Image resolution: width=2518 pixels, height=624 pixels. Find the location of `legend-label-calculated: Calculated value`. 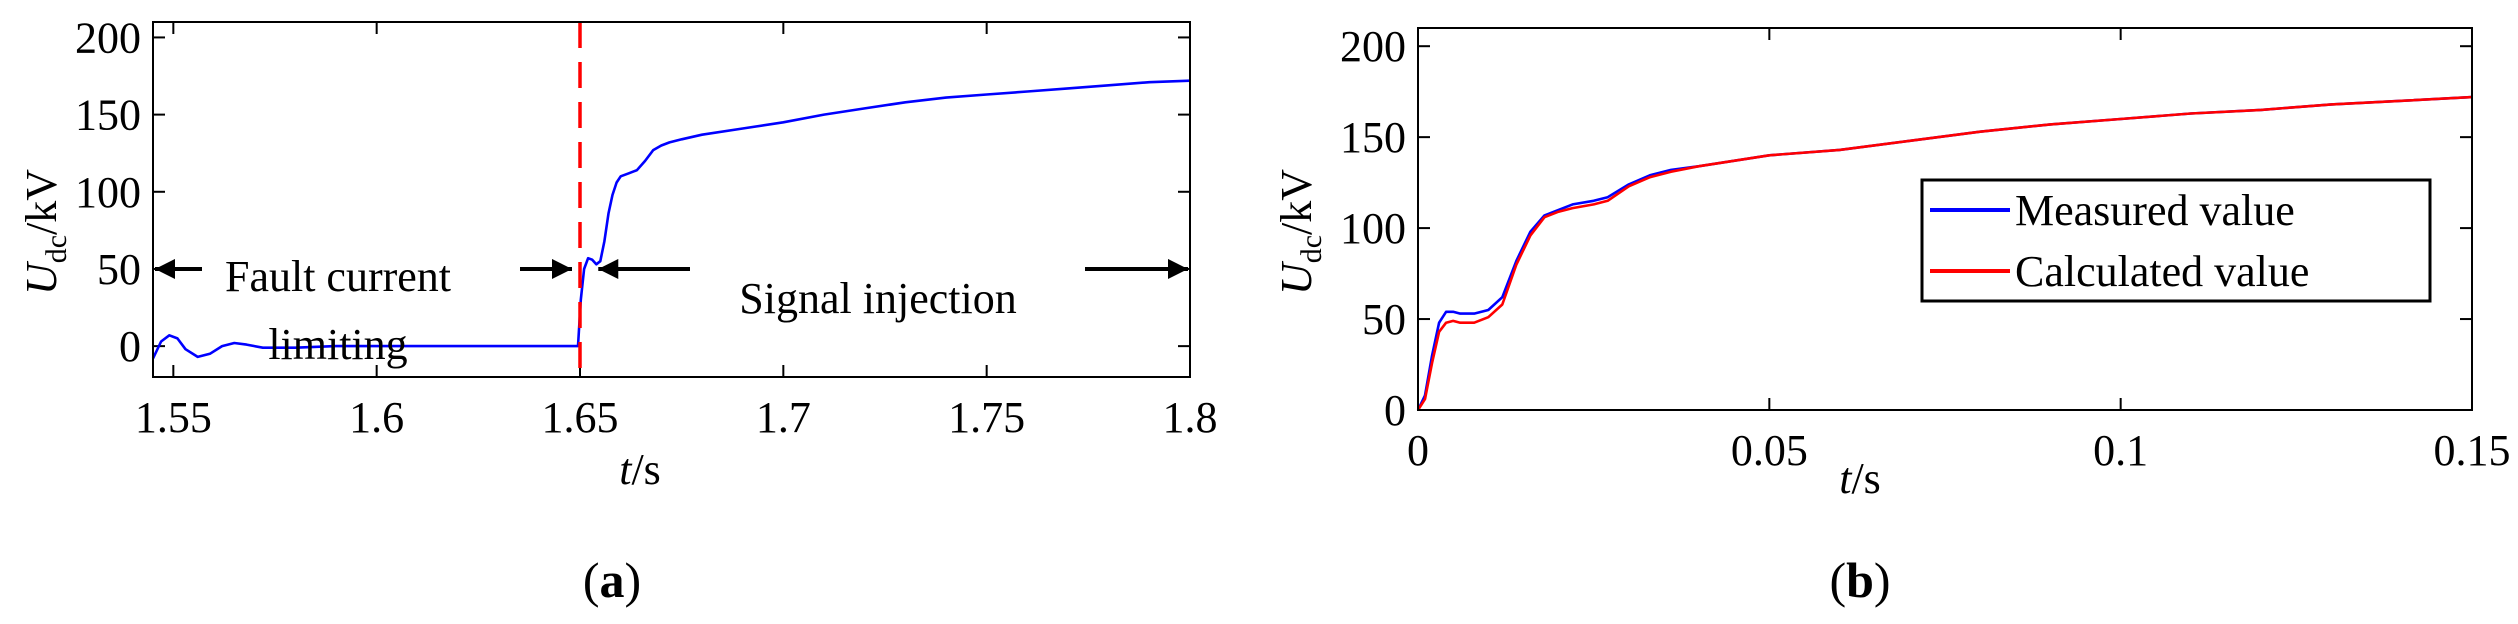

legend-label-calculated: Calculated value is located at coordinates (2162, 271).